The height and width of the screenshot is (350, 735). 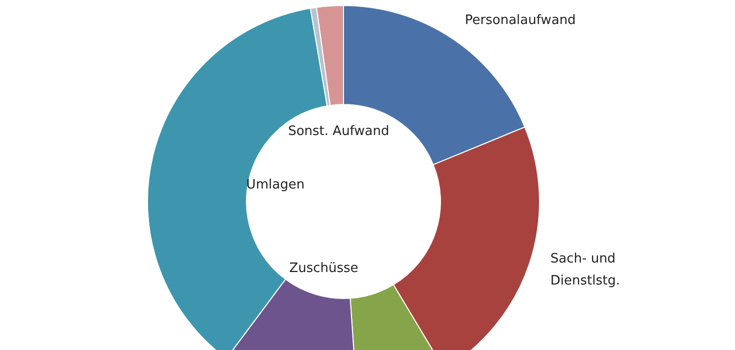 What do you see at coordinates (520, 20) in the screenshot?
I see `slice-label: Personalaufwand` at bounding box center [520, 20].